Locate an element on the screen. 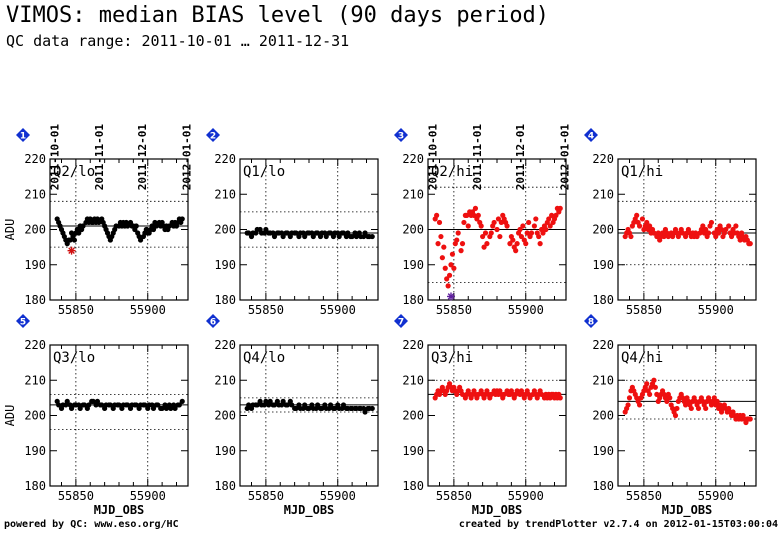 The height and width of the screenshot is (542, 782). panel-badge-icon: 5 is located at coordinates (23, 321).